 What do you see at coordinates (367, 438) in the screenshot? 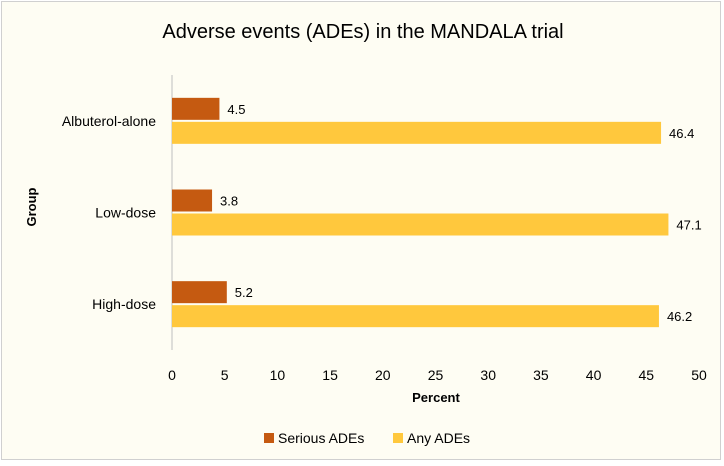
I see `legend: Serious ADEs Any ADEs` at bounding box center [367, 438].